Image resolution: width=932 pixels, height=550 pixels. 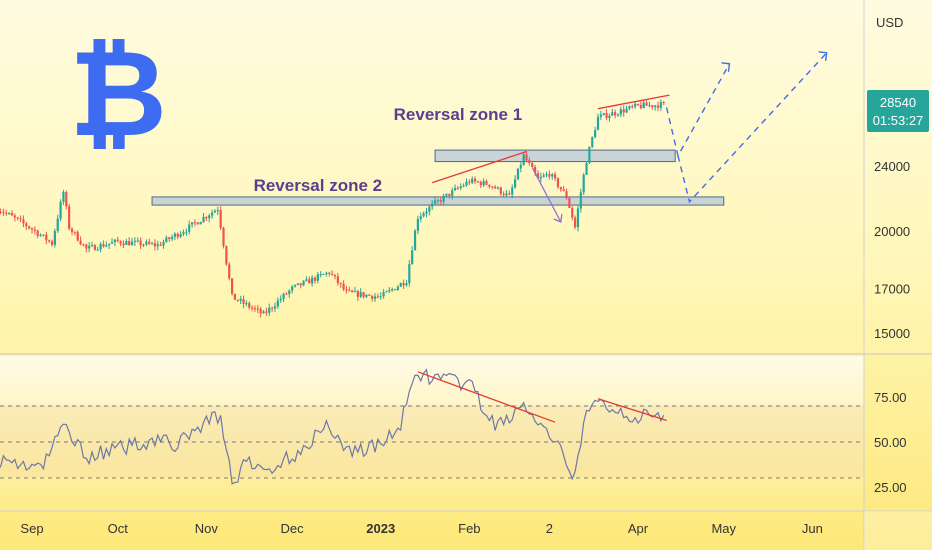 What do you see at coordinates (812, 528) in the screenshot?
I see `time-tick-label: Jun` at bounding box center [812, 528].